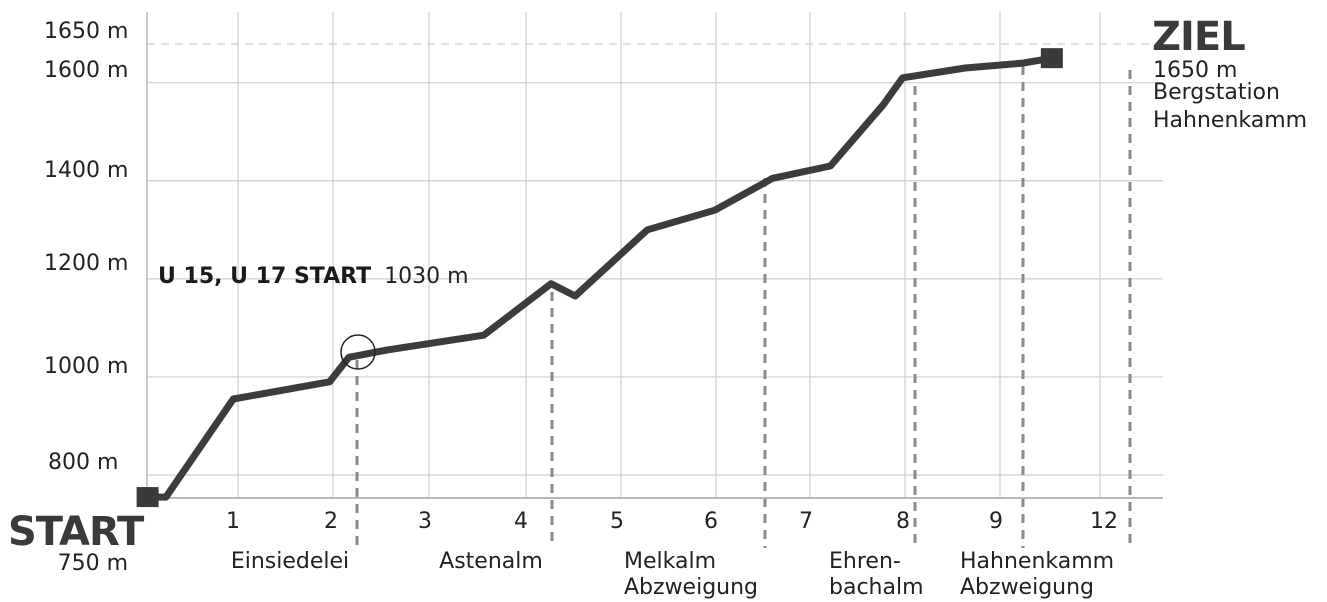 This screenshot has height=602, width=1327. Describe the element at coordinates (93, 563) in the screenshot. I see `start-elevation: 750 m` at that location.